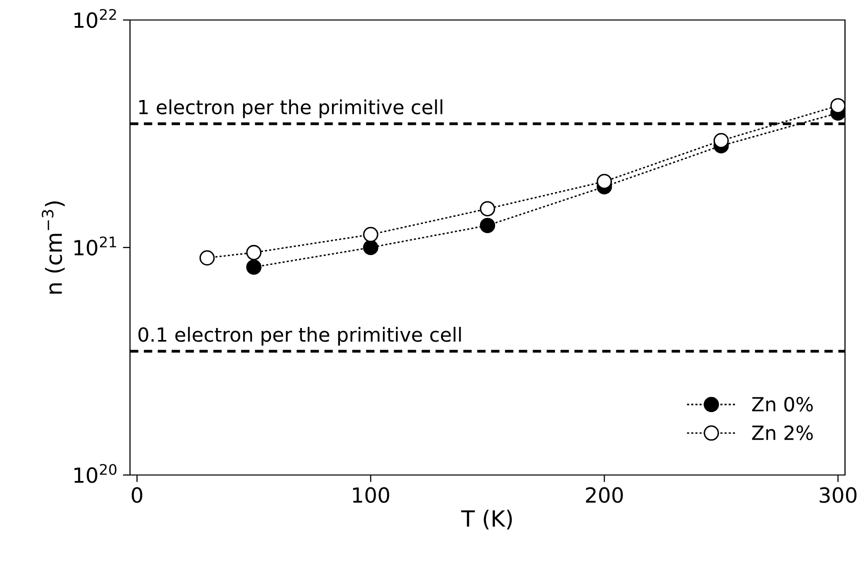  What do you see at coordinates (604, 495) in the screenshot?
I see `x-tick-label: 200` at bounding box center [604, 495].